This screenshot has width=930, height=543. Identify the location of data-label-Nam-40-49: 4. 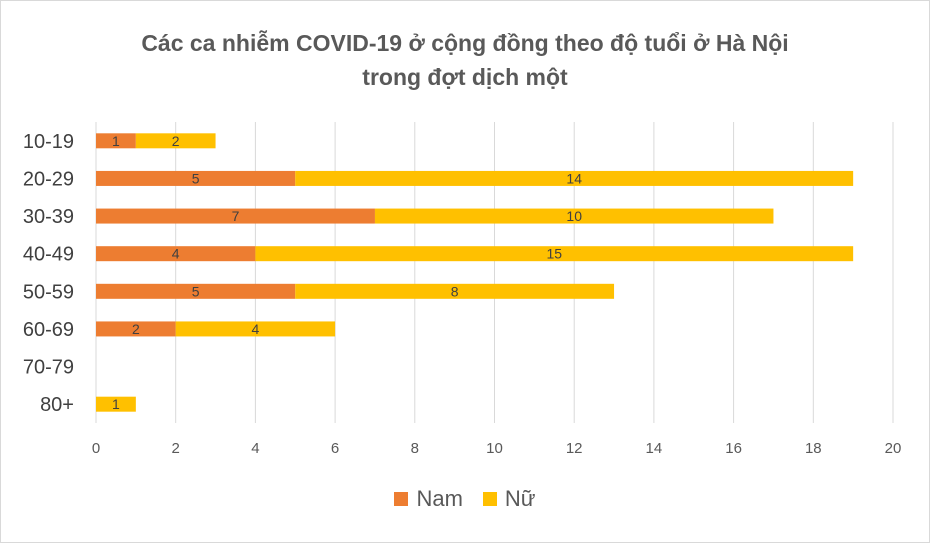
(176, 254).